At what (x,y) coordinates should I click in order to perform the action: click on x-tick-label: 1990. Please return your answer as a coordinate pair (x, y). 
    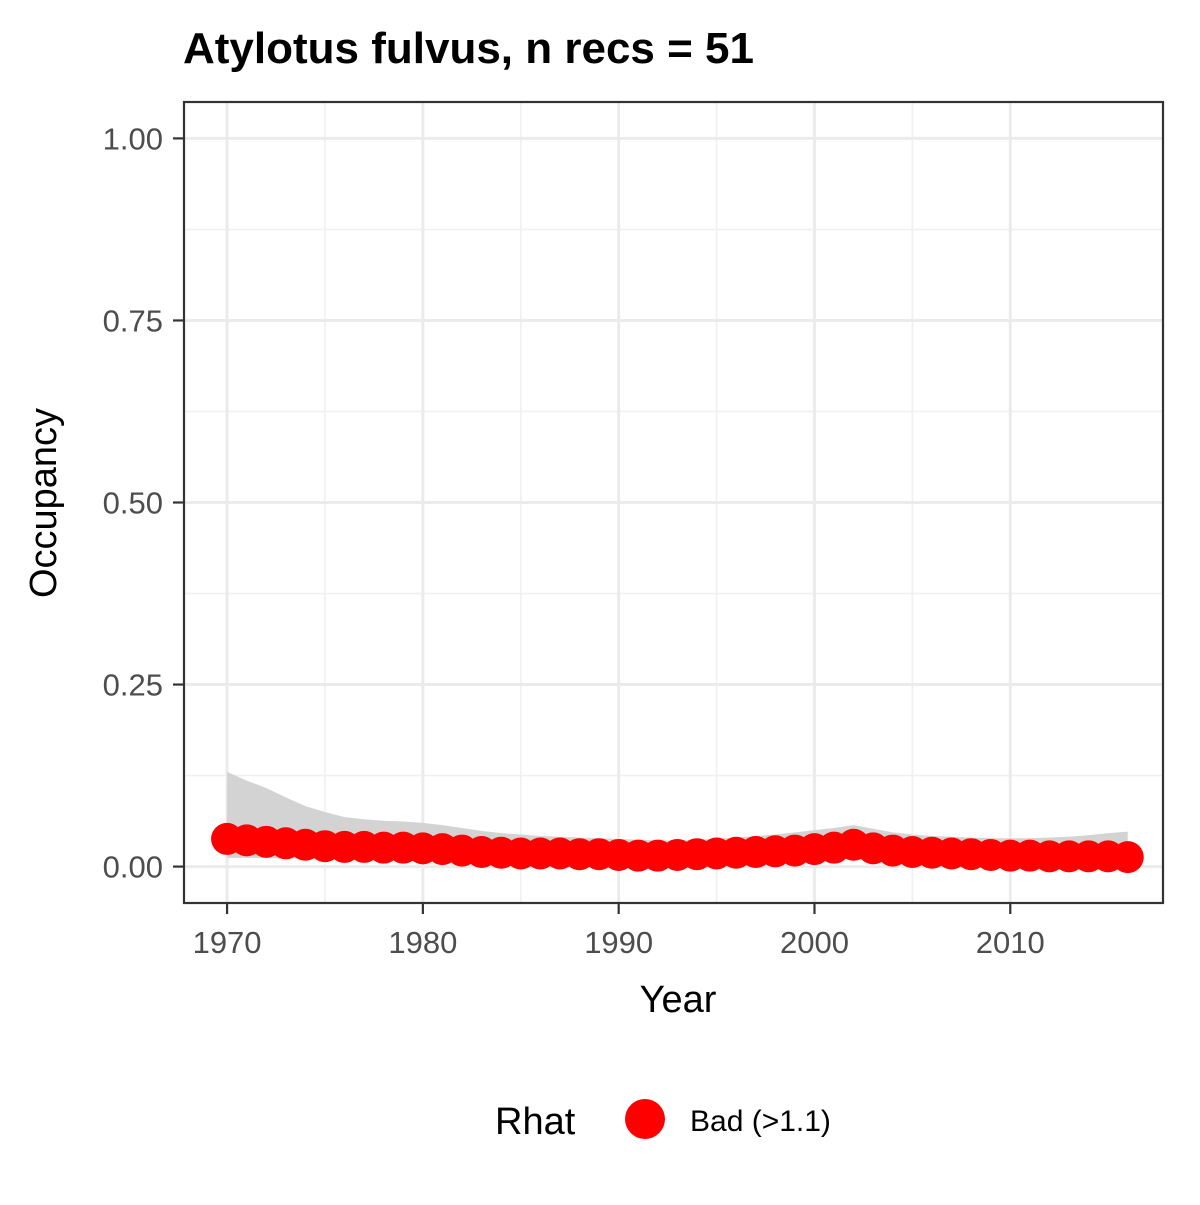
    Looking at the image, I should click on (618, 942).